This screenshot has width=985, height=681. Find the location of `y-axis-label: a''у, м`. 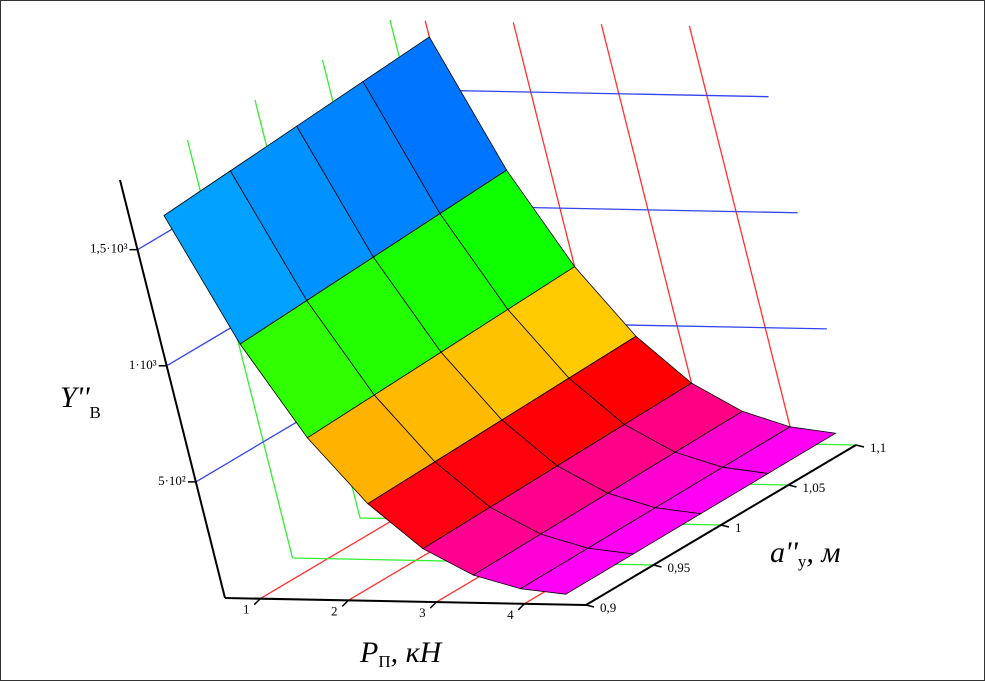

y-axis-label: a''у, м is located at coordinates (805, 553).